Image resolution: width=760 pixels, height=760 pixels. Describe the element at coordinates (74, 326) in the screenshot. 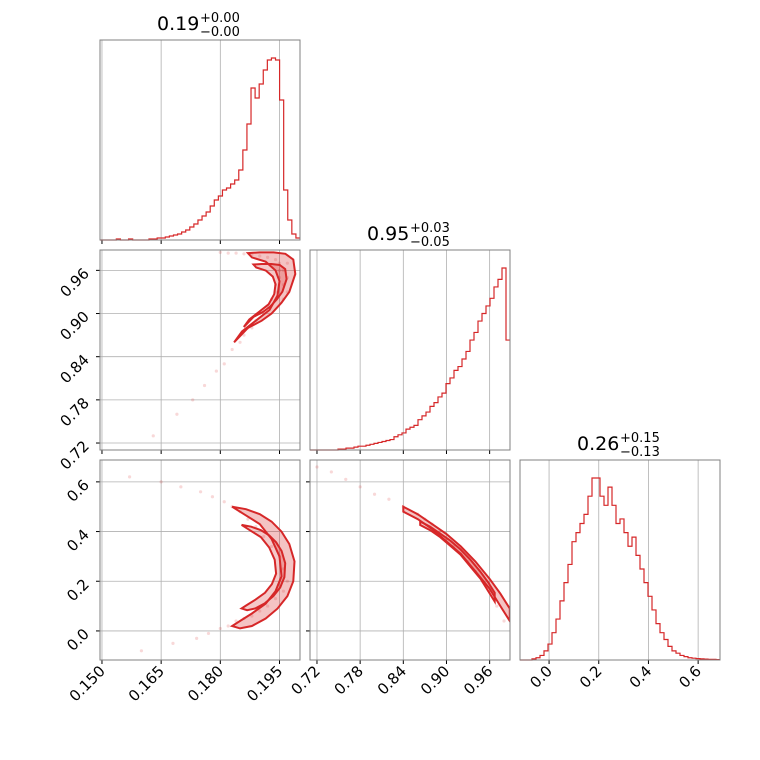

I see `y-tick-label: 0.90` at that location.